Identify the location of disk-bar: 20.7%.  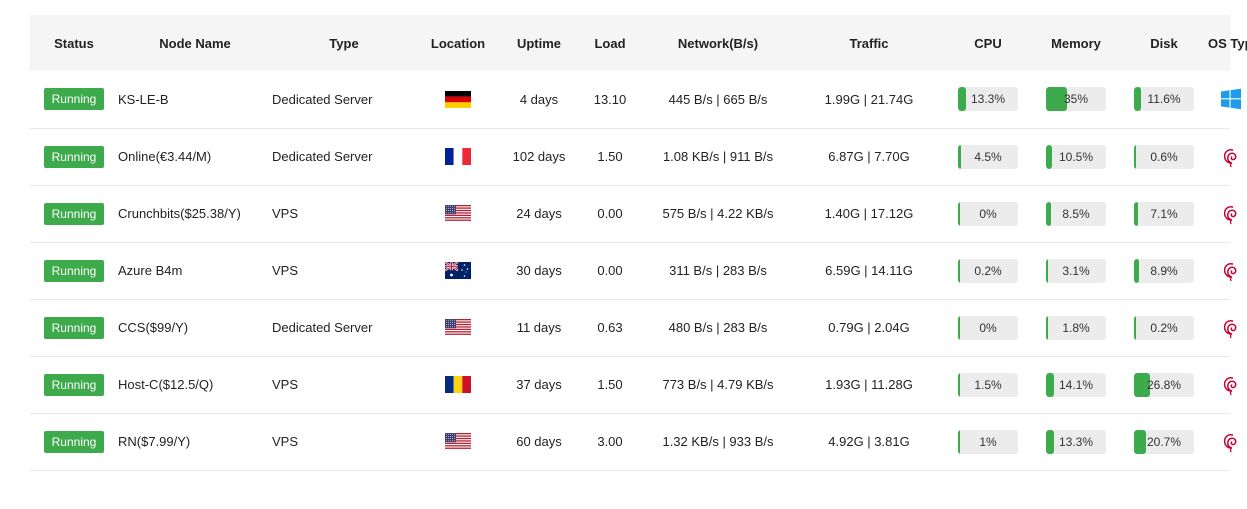
(1164, 441).